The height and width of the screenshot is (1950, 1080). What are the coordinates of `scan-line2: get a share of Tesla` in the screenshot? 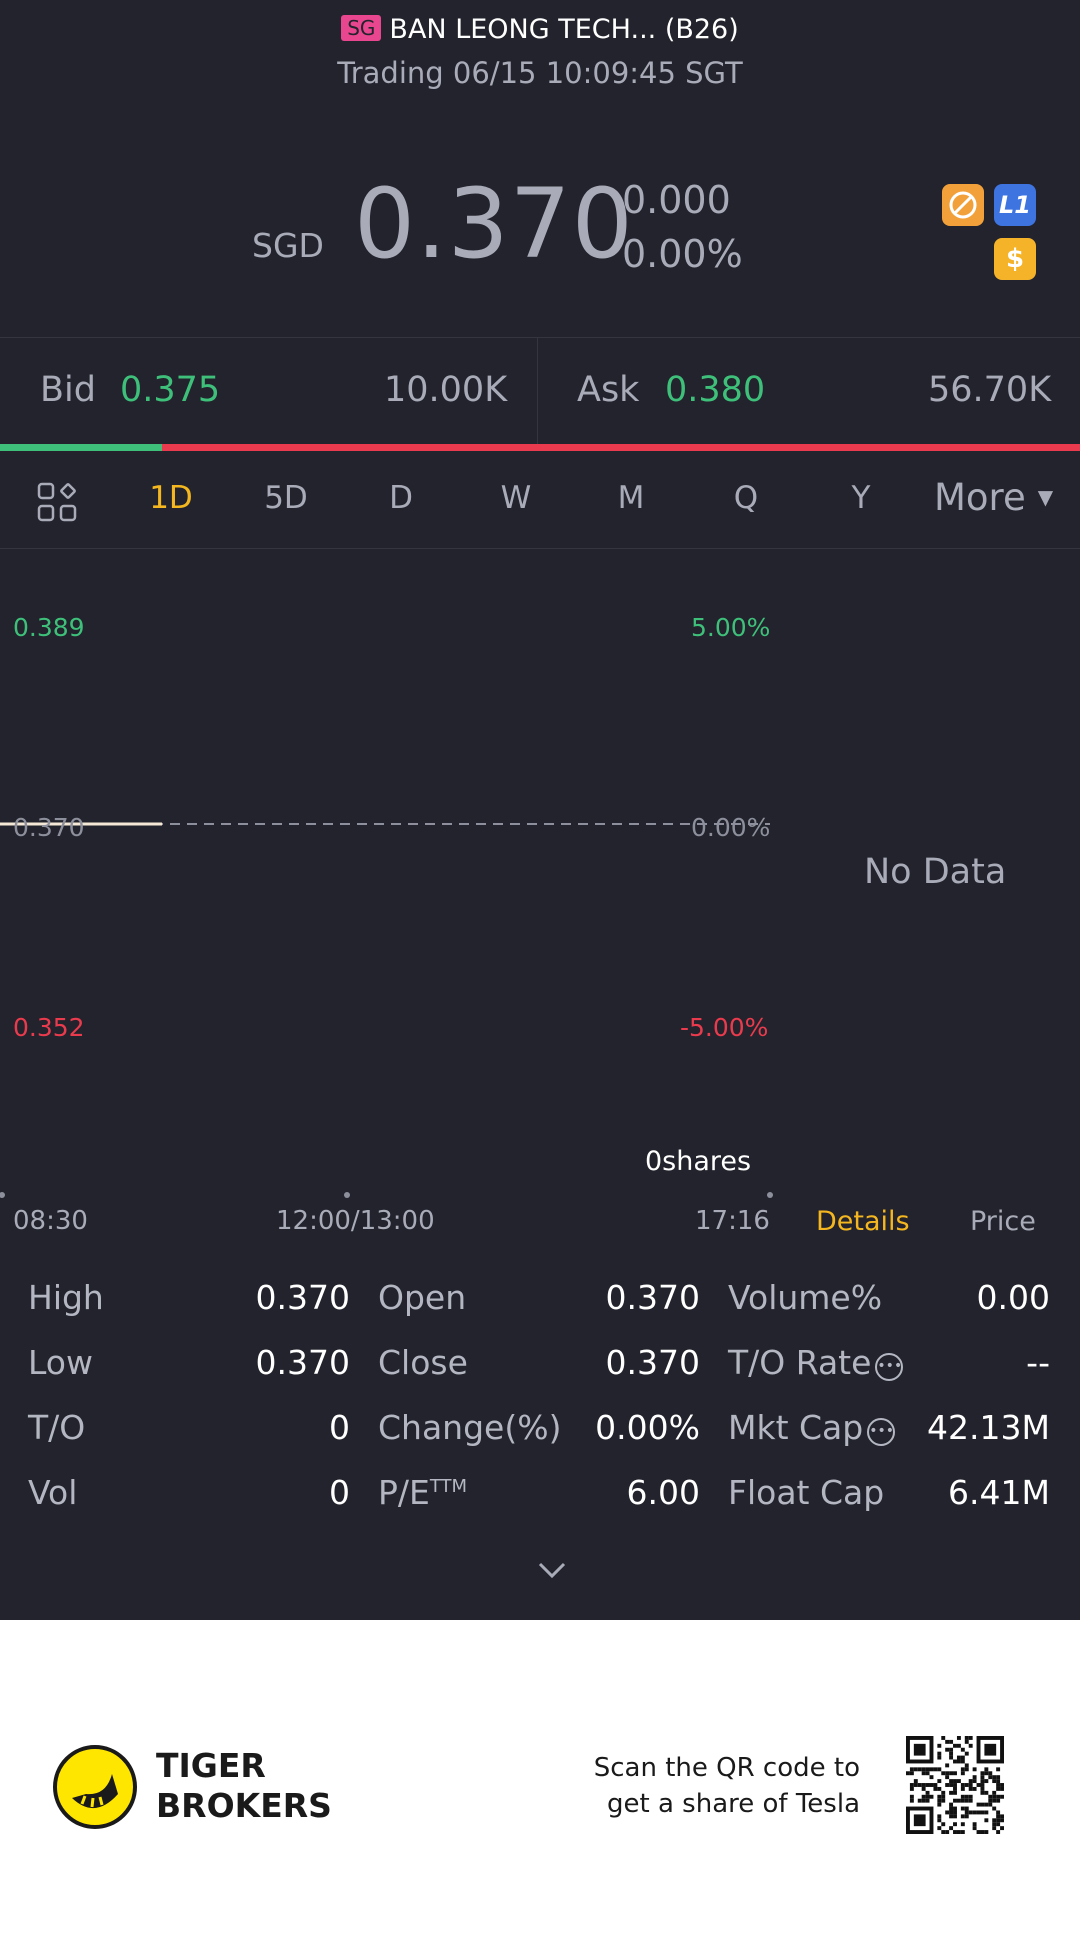 It's located at (733, 1804).